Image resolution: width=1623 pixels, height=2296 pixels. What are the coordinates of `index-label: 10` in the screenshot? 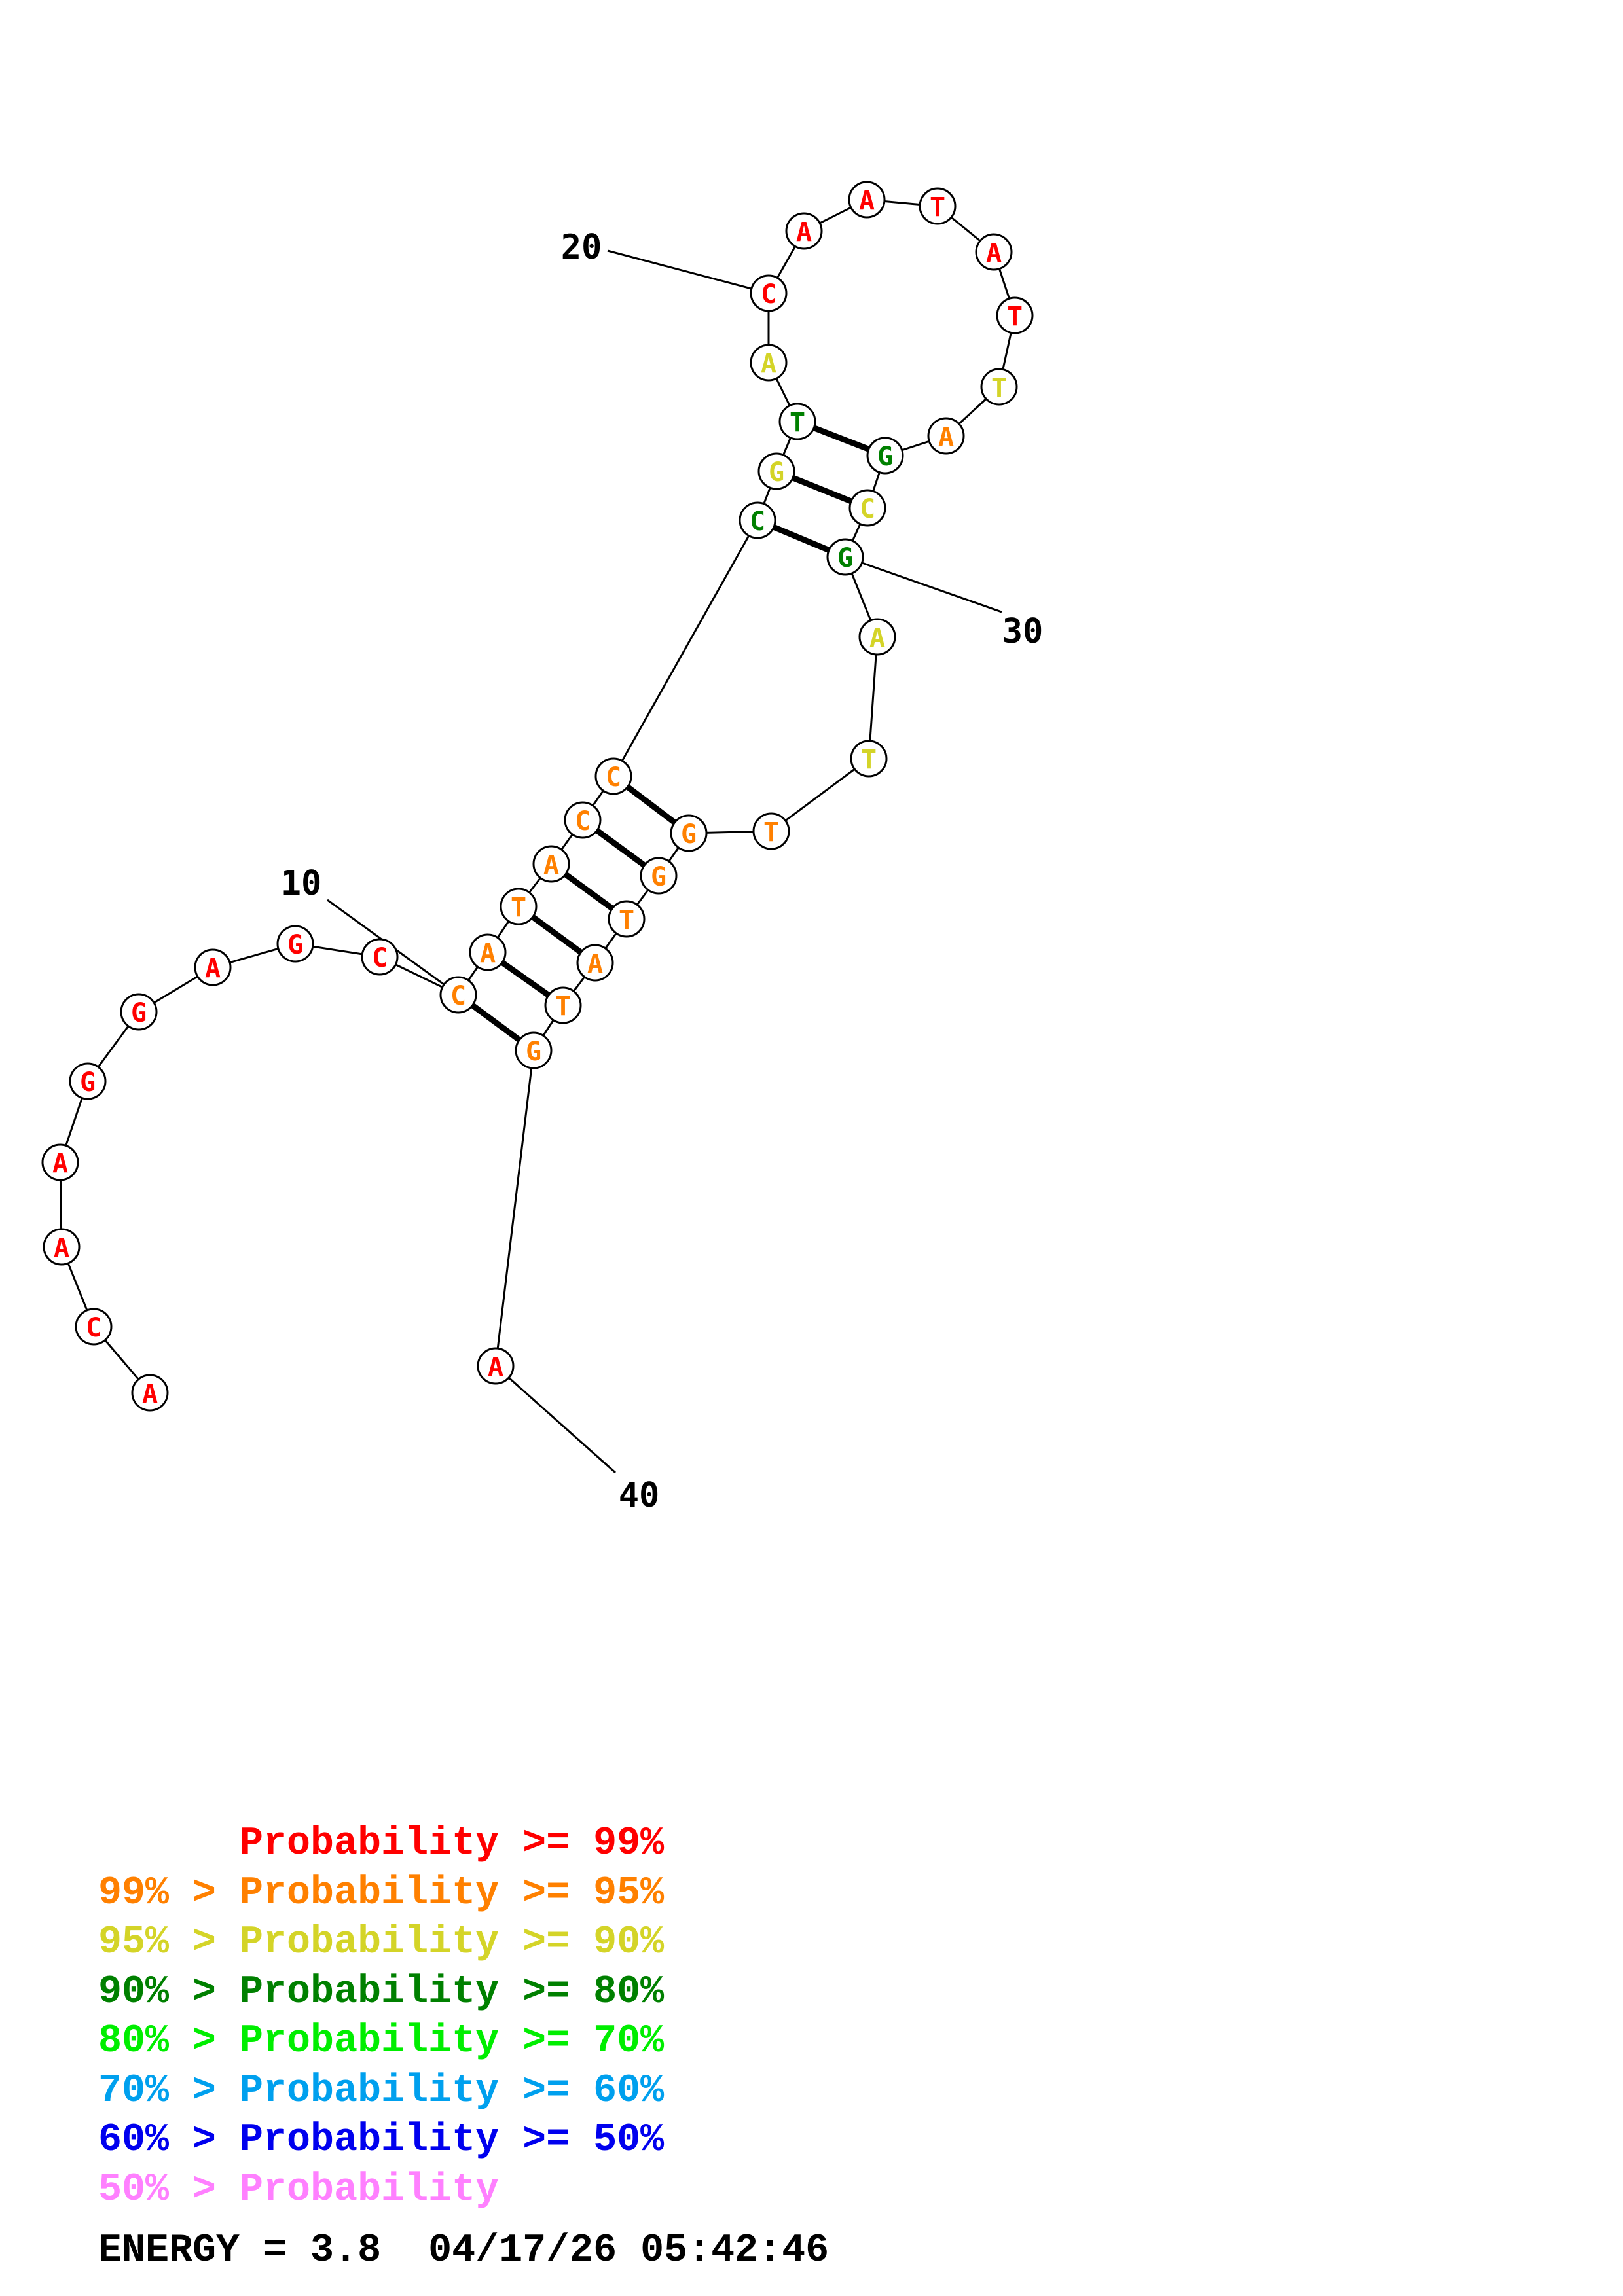 It's located at (301, 883).